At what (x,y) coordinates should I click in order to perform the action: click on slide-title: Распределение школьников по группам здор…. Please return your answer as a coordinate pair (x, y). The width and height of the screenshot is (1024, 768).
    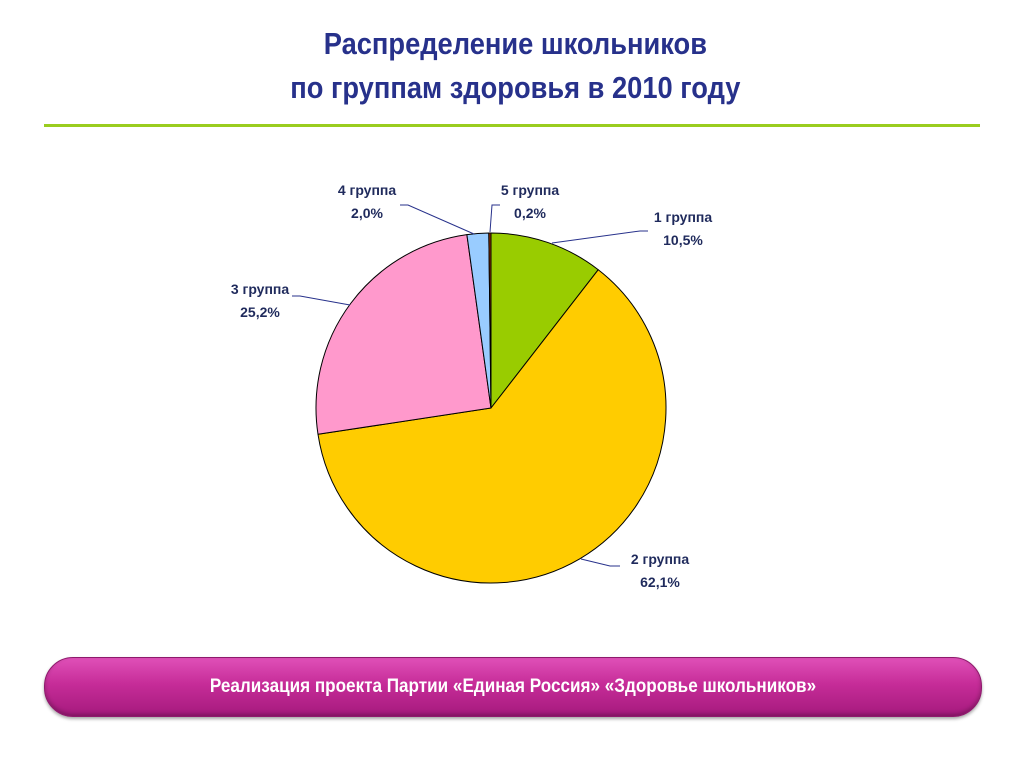
    Looking at the image, I should click on (515, 66).